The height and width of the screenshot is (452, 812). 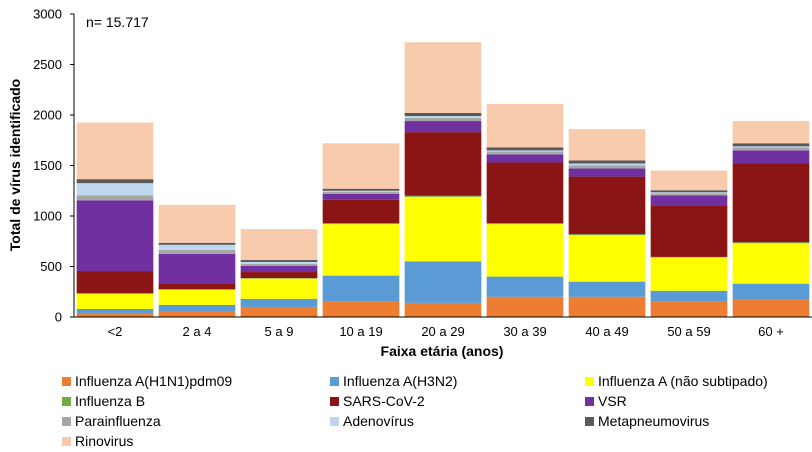 What do you see at coordinates (683, 381) in the screenshot?
I see `legend-label: Influenza A (não subtipado)` at bounding box center [683, 381].